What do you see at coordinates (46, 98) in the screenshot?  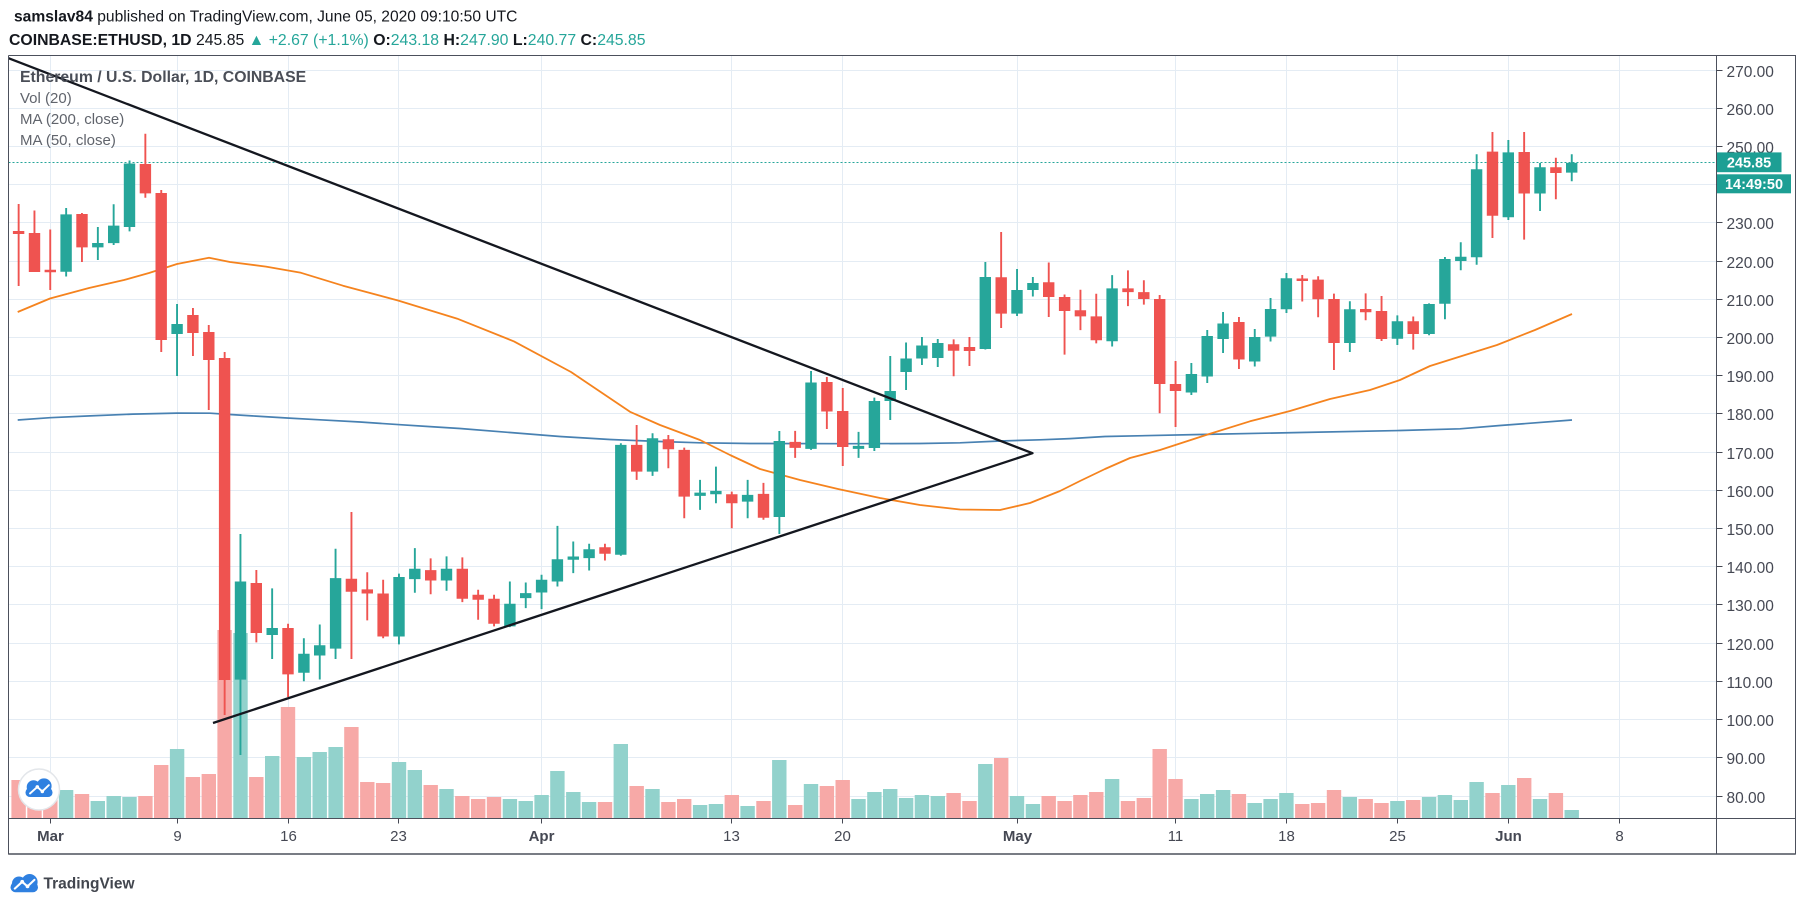 I see `svg-text: Vol (20)` at bounding box center [46, 98].